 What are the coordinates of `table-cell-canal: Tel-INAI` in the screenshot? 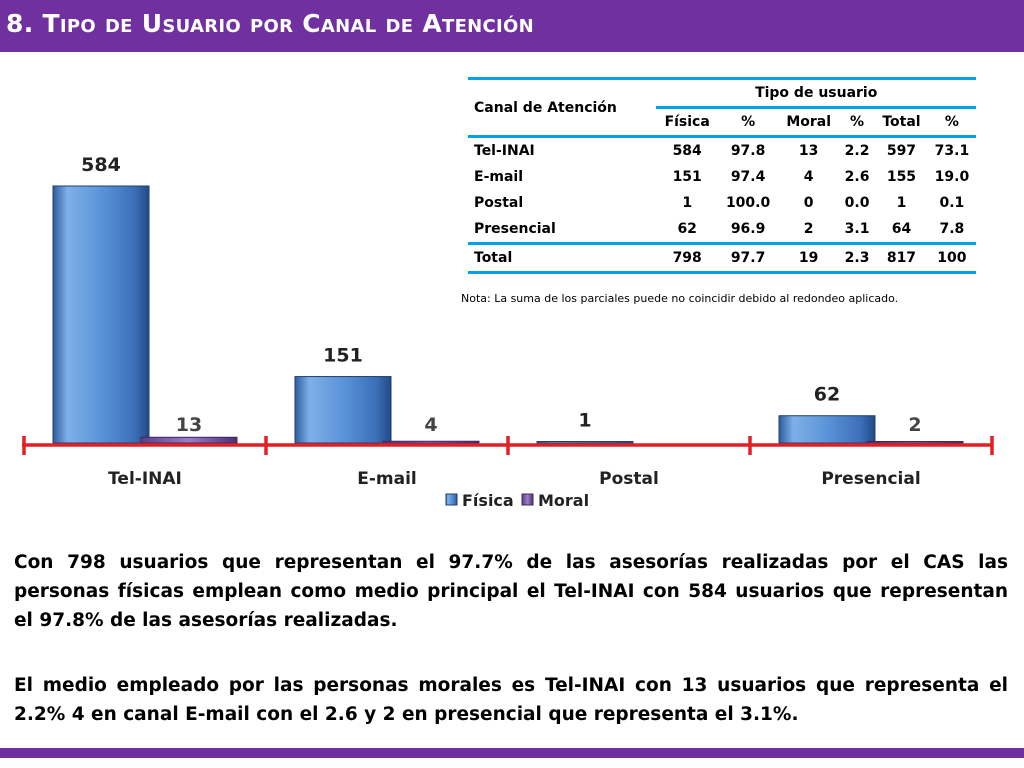 It's located at (504, 151).